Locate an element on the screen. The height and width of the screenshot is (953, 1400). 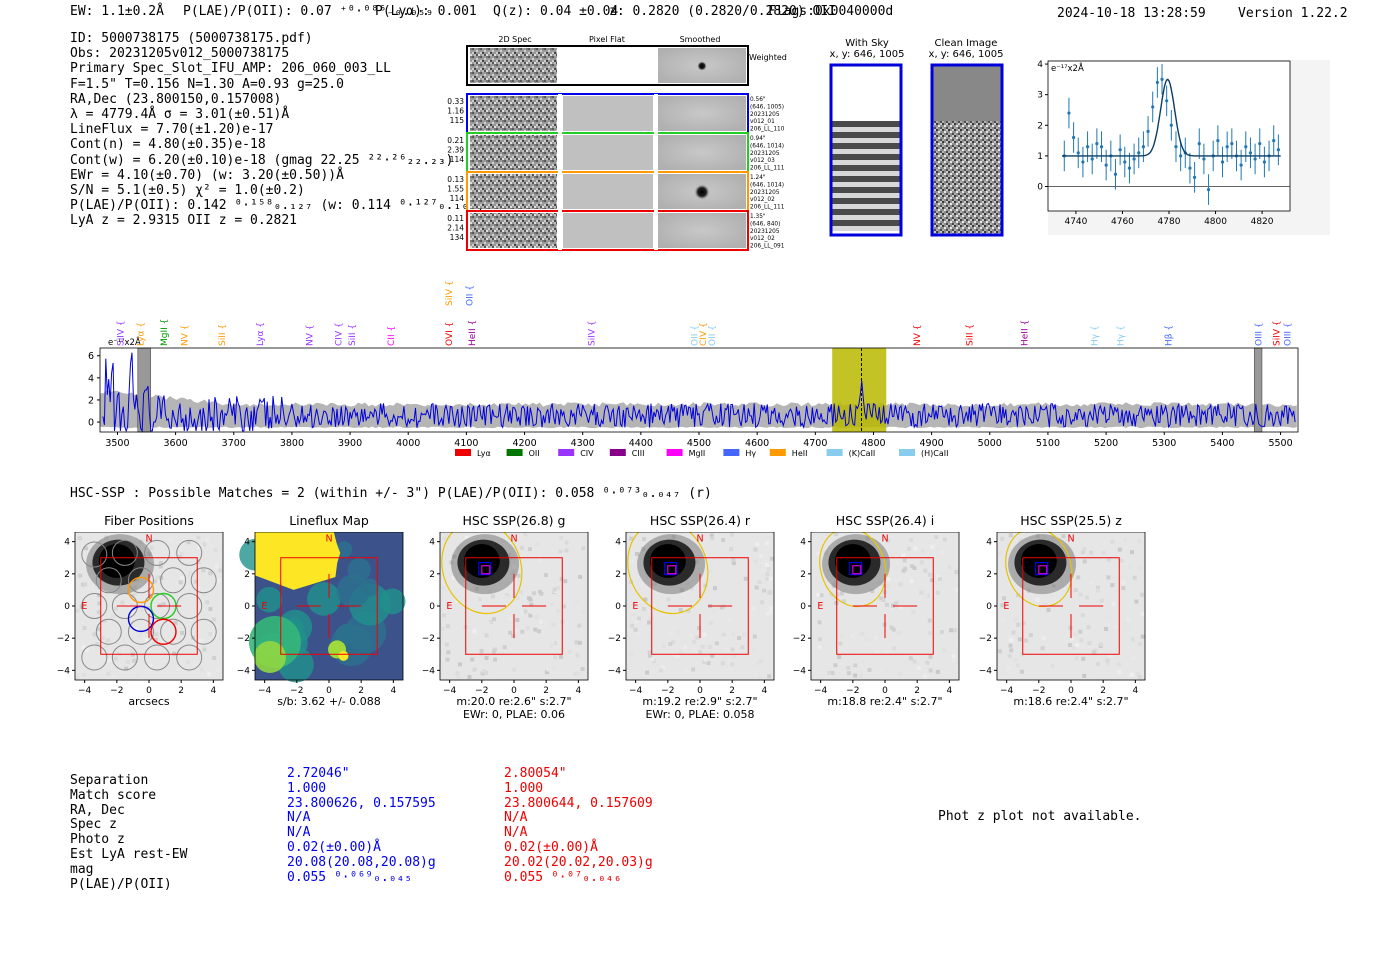
panel-caption: m:18.8 re:2.4" s:2.7" is located at coordinates (885, 701).